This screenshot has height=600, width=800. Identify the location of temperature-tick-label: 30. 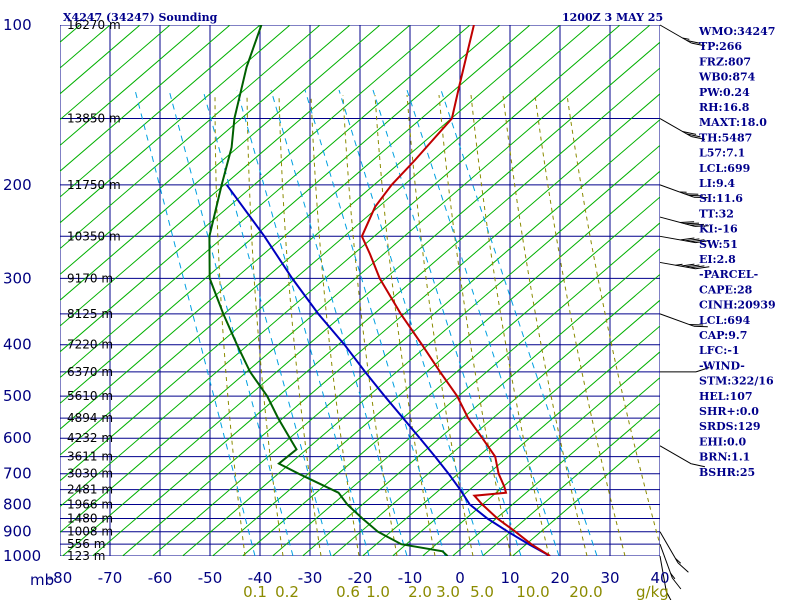
(609, 578).